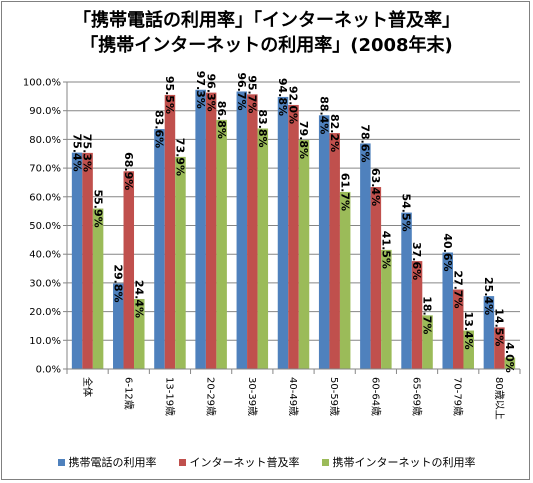  Describe the element at coordinates (45, 111) in the screenshot. I see `y-tick-label: 90.0%` at that location.